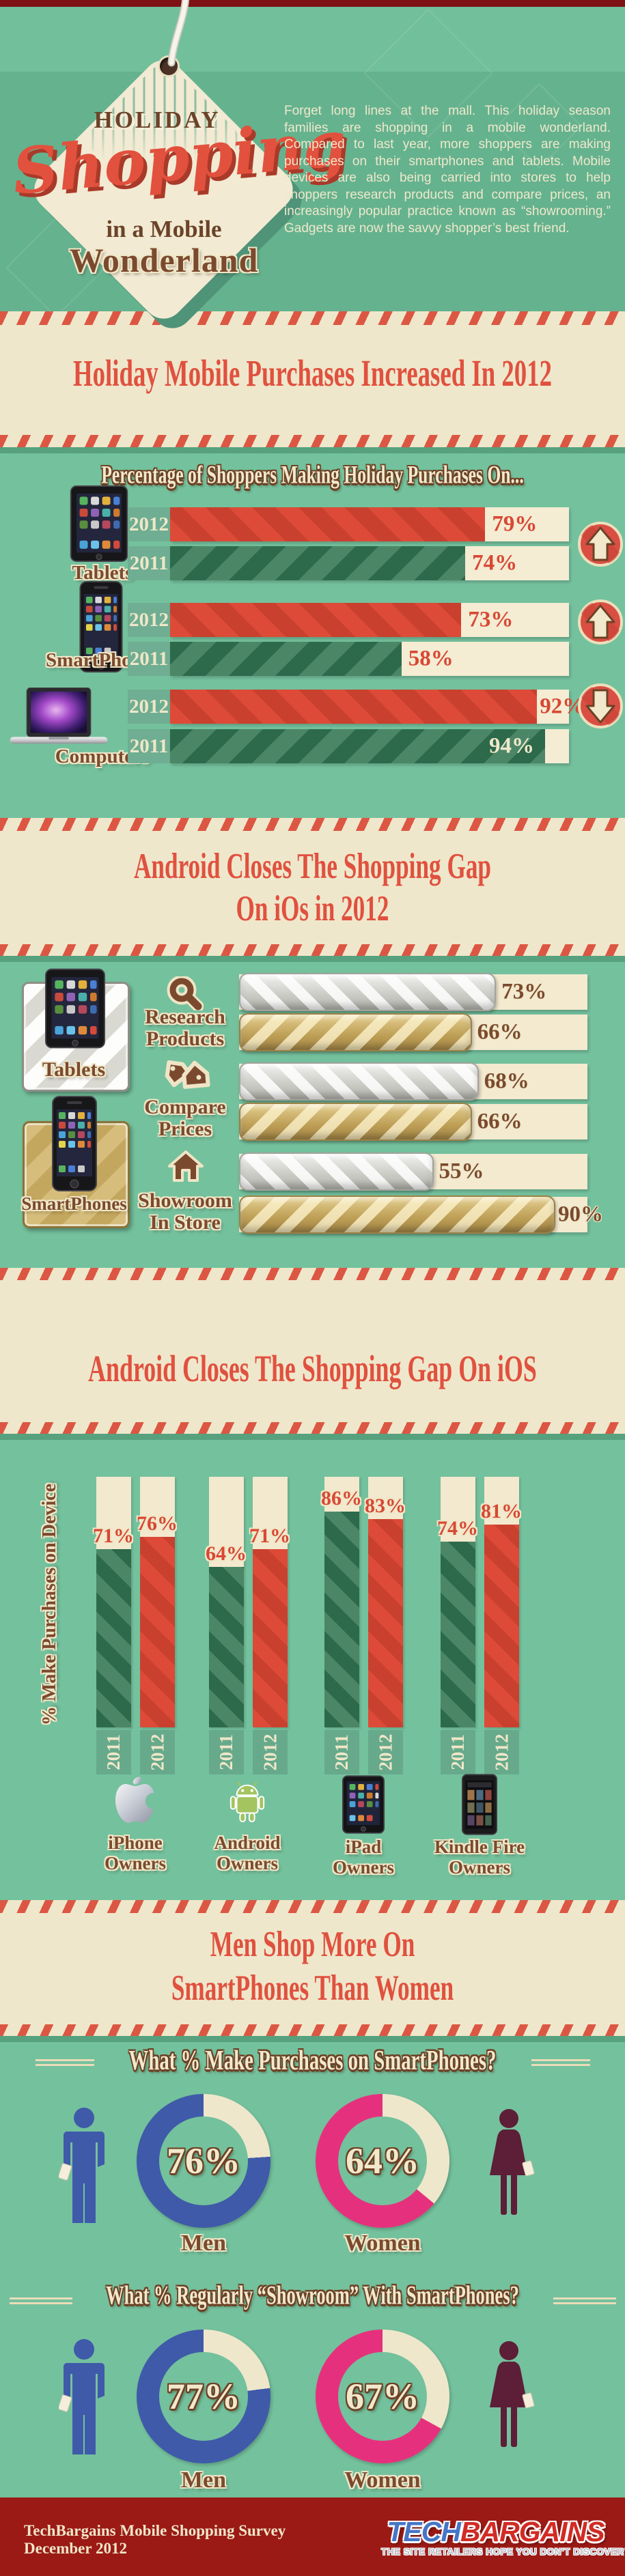  I want to click on column-track: 64%, so click(226, 1602).